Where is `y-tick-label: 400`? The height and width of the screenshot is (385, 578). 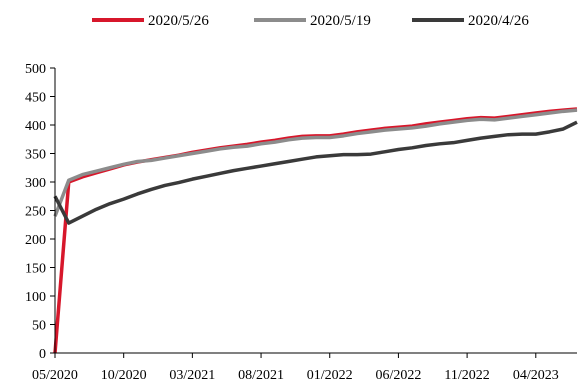 y-tick-label: 400 is located at coordinates (35, 126).